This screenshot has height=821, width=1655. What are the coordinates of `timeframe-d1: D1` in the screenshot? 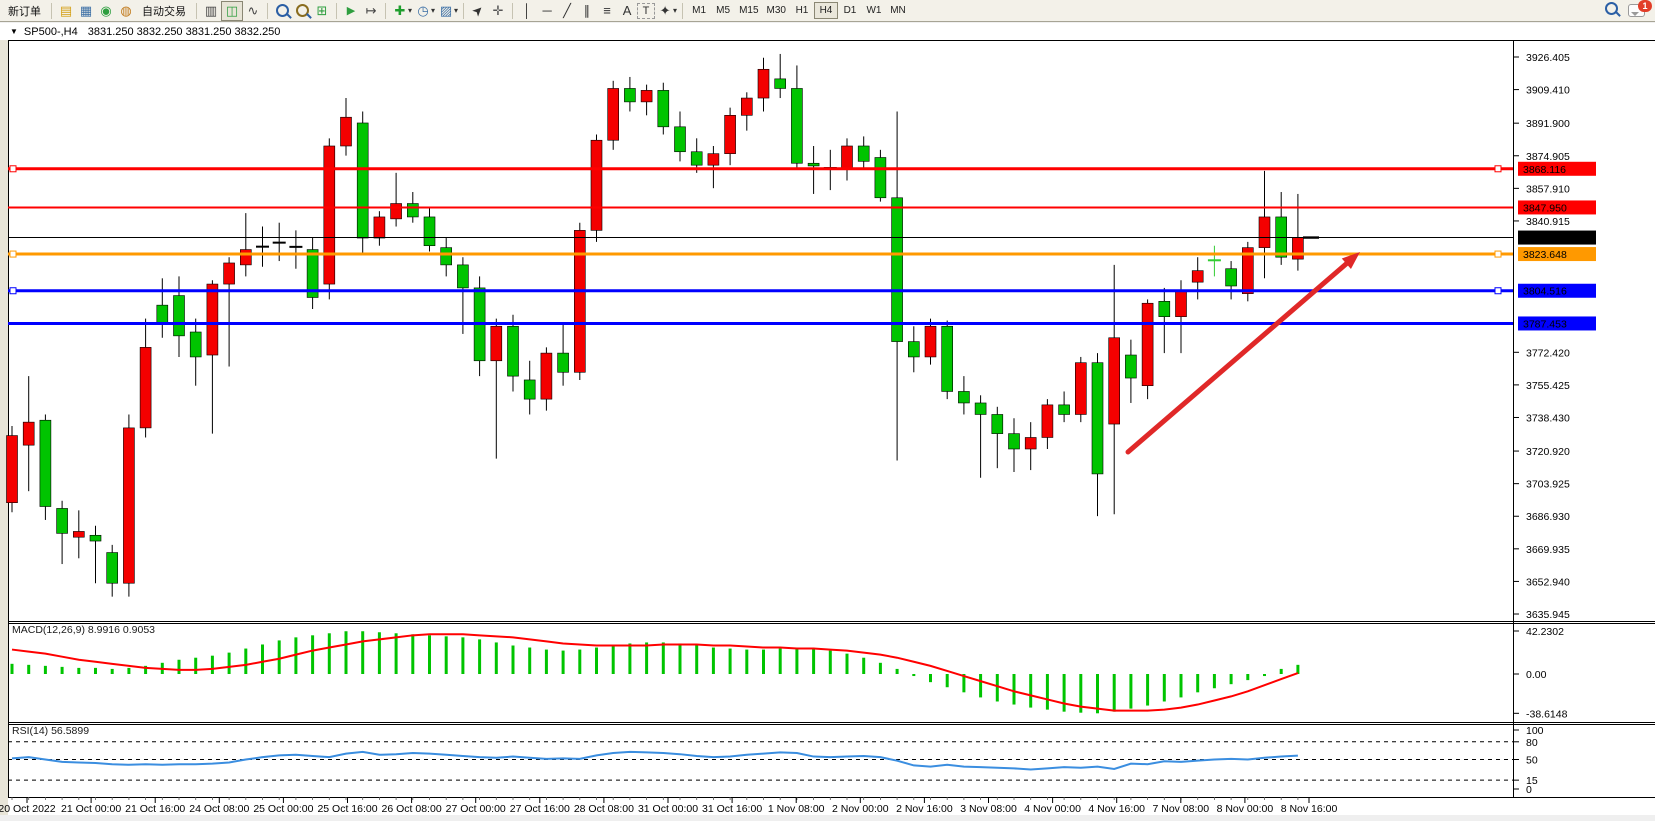 It's located at (850, 10).